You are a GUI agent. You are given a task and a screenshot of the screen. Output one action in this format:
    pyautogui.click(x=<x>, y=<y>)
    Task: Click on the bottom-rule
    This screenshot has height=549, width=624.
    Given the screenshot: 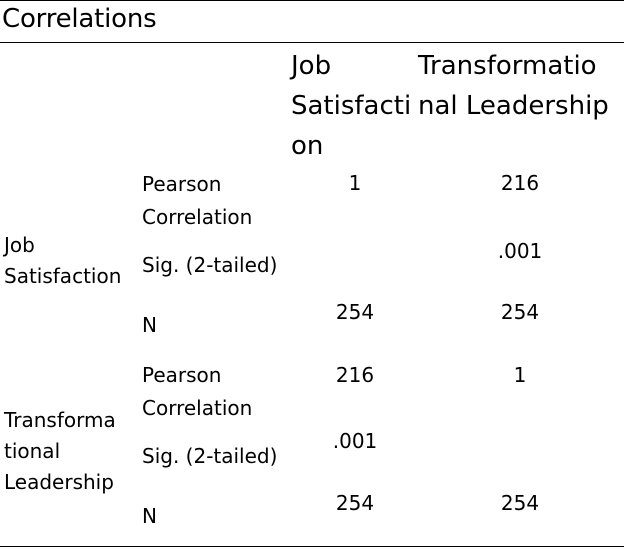 What is the action you would take?
    pyautogui.click(x=312, y=546)
    